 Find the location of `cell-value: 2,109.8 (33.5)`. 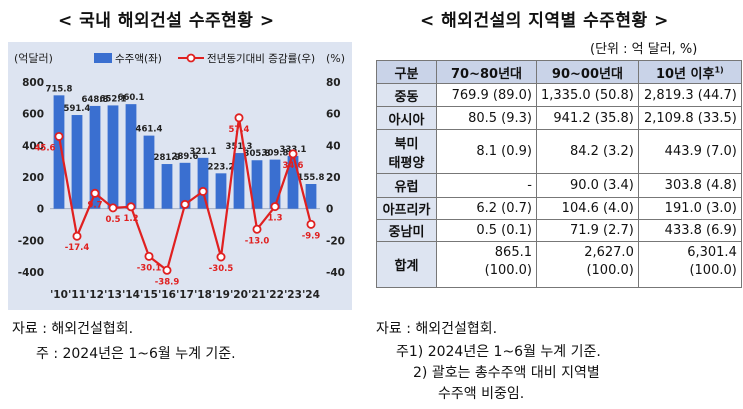

cell-value: 2,109.8 (33.5) is located at coordinates (689, 118).